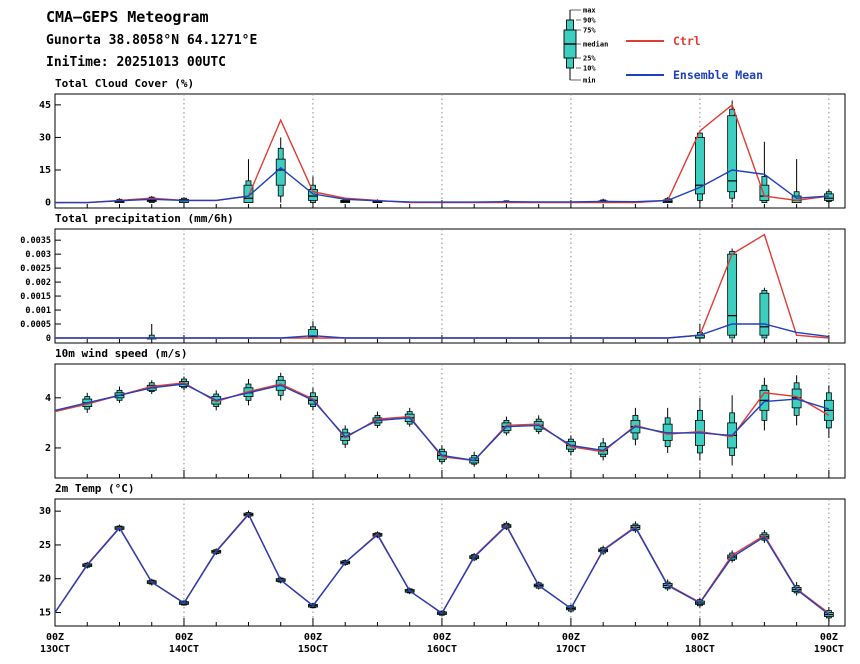 The image size is (860, 664). I want to click on y-axis-ticks: 15 20 25 30, so click(50, 562).